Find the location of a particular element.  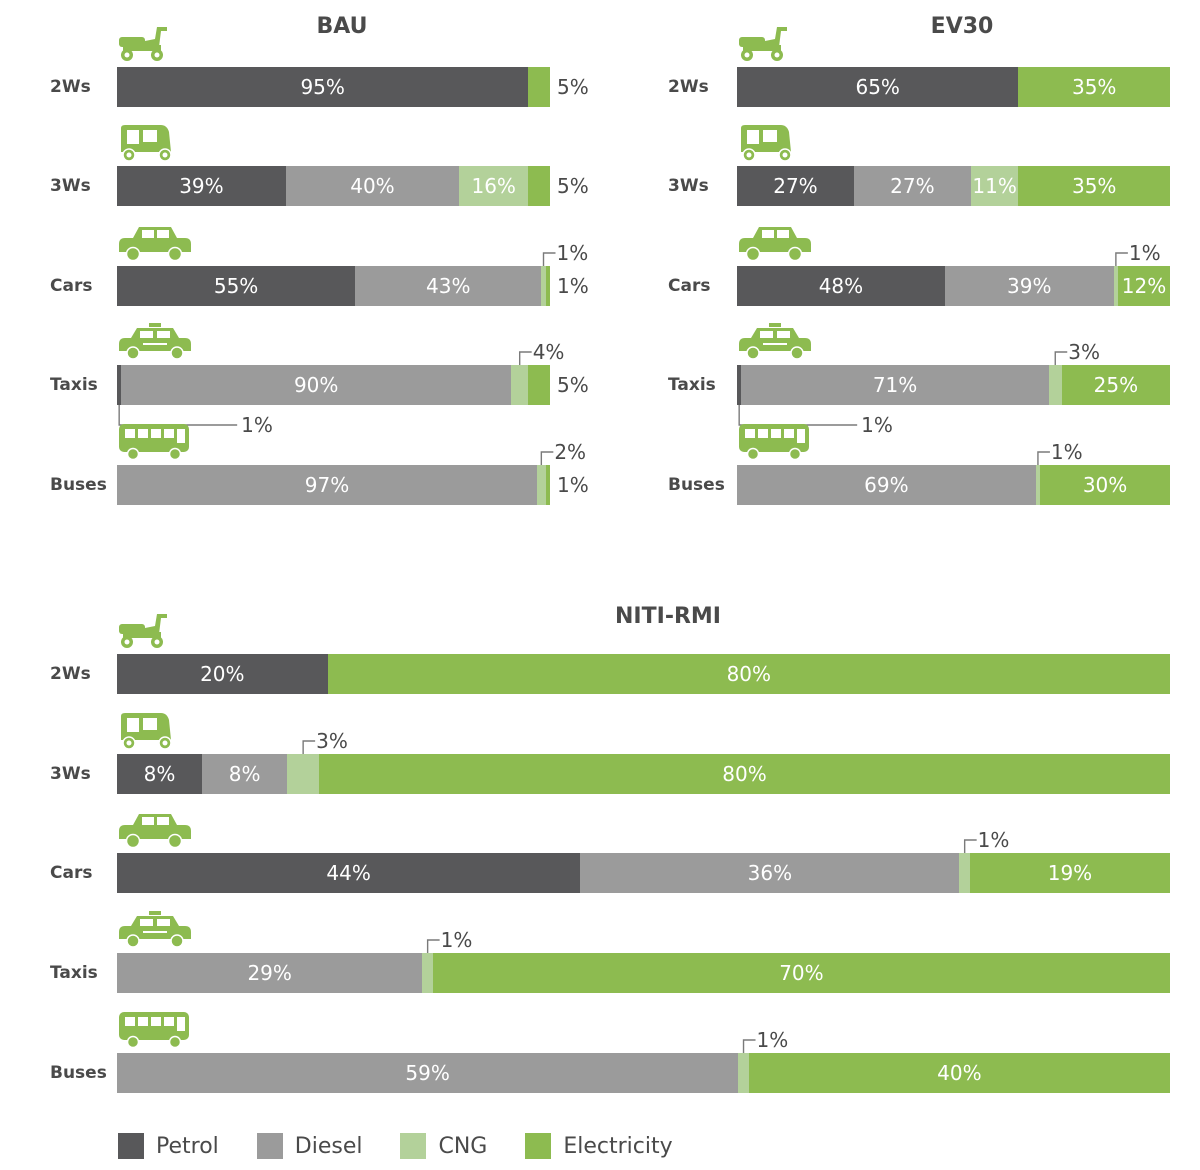

ev30-label-taxis-petrol: 1% is located at coordinates (877, 425).